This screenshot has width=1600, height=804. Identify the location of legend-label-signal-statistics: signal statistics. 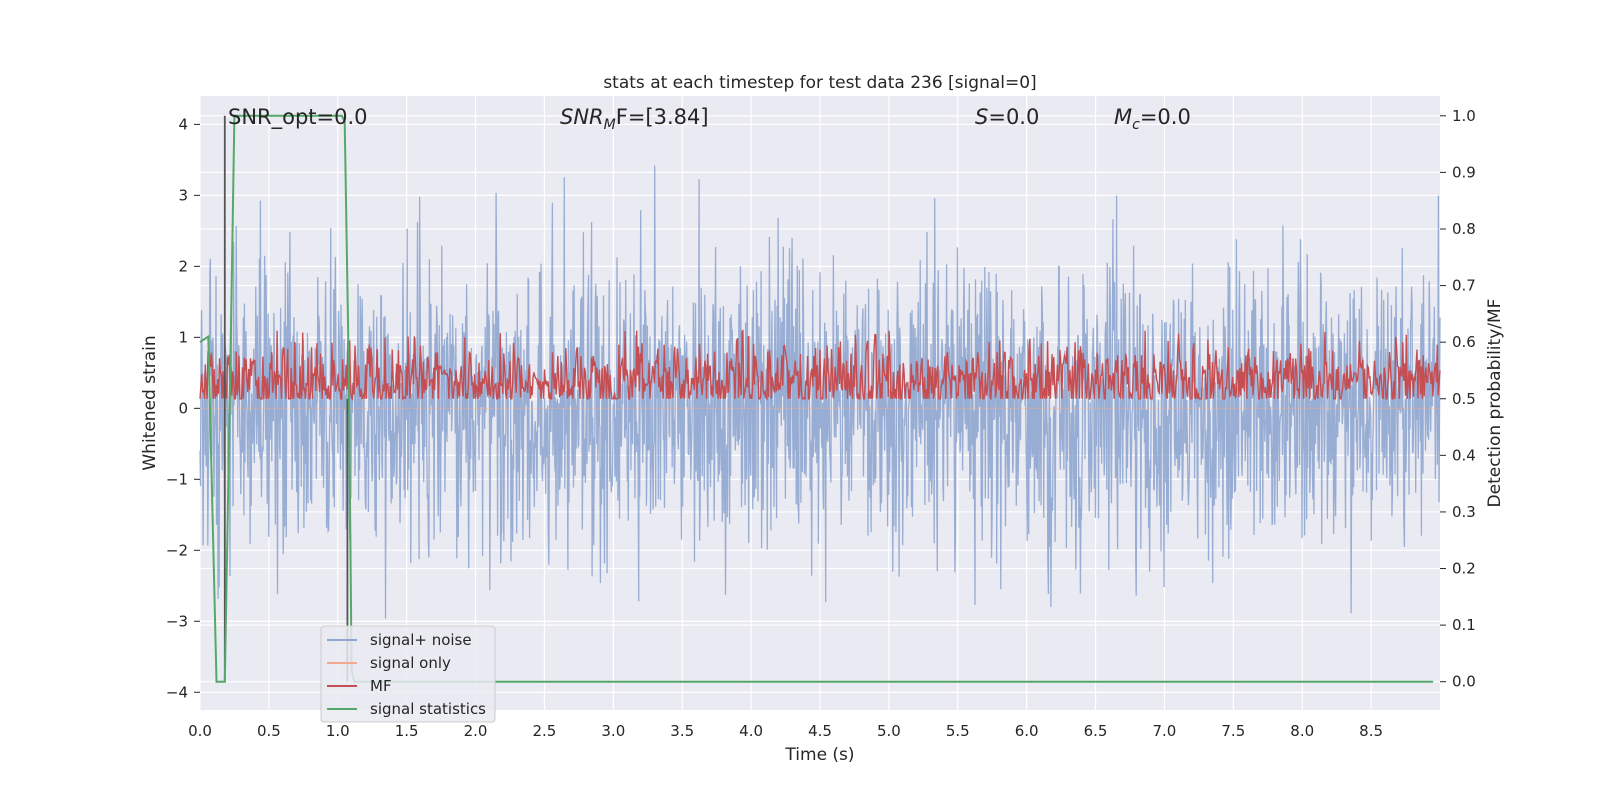
(428, 709).